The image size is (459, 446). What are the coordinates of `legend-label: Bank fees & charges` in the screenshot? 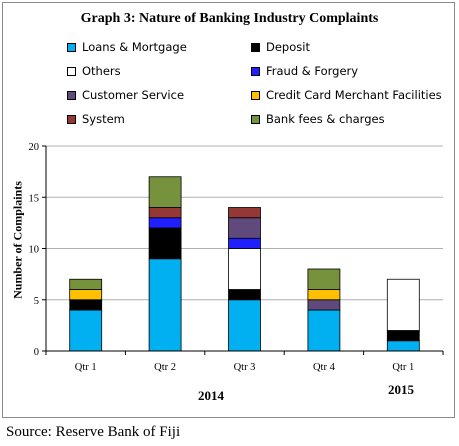 It's located at (325, 119).